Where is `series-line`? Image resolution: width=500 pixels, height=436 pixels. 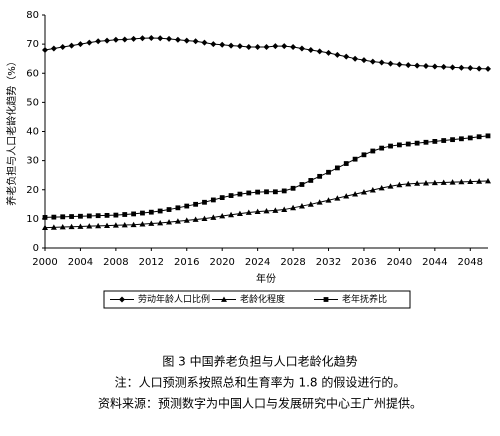
series-line is located at coordinates (266, 204).